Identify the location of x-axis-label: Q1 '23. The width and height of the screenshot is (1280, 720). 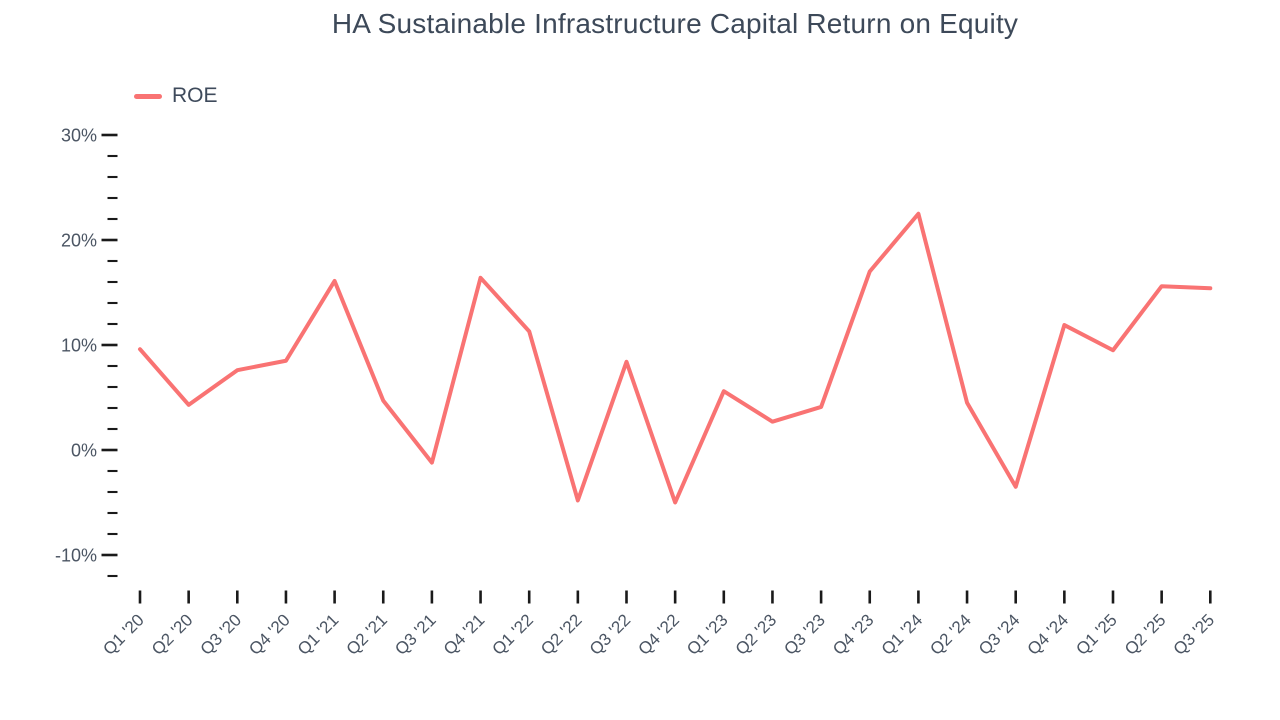
(707, 634).